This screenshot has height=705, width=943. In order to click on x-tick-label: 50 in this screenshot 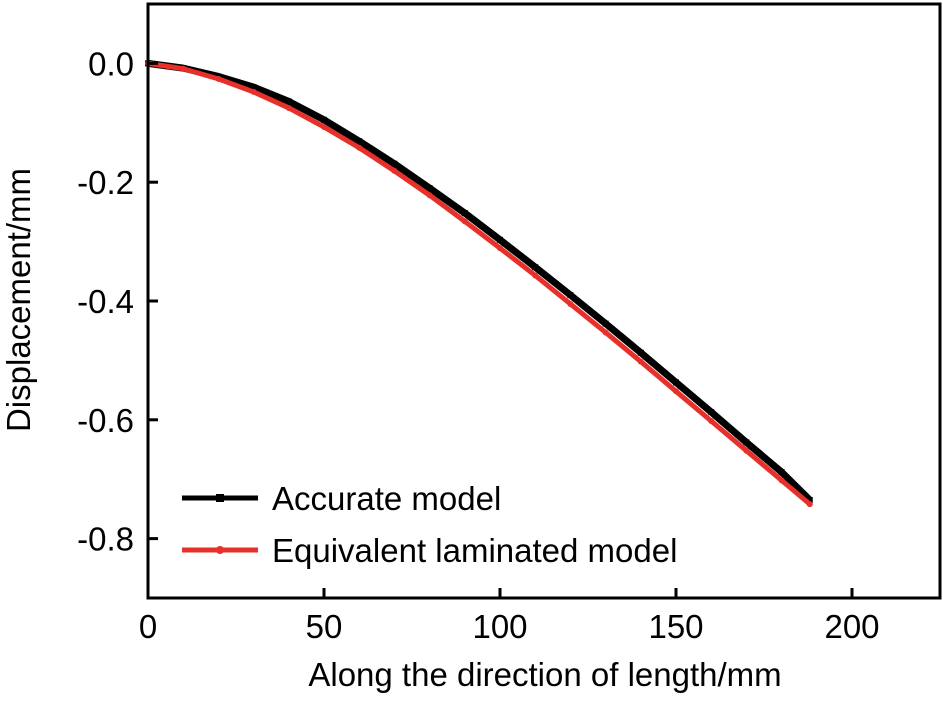, I will do `click(324, 626)`.